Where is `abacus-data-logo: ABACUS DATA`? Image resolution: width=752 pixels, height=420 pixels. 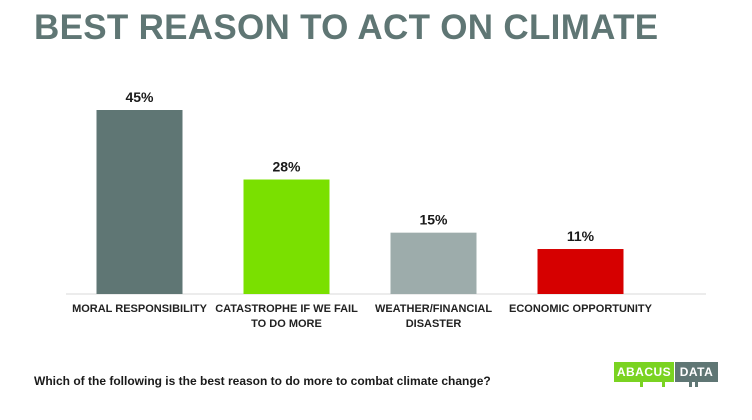
abacus-data-logo: ABACUS DATA is located at coordinates (666, 375).